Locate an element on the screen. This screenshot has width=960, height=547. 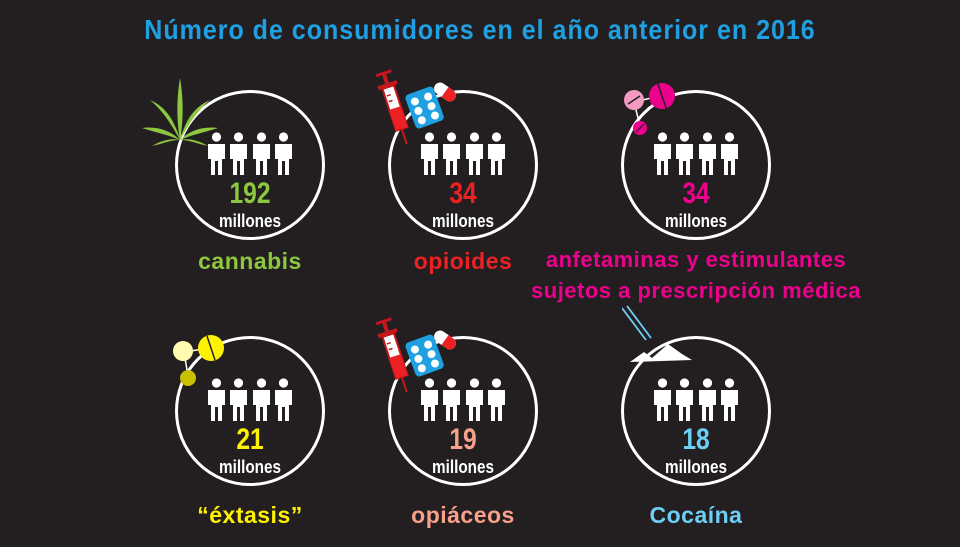
stat-card-cannabis: 192 millones is located at coordinates (250, 165).